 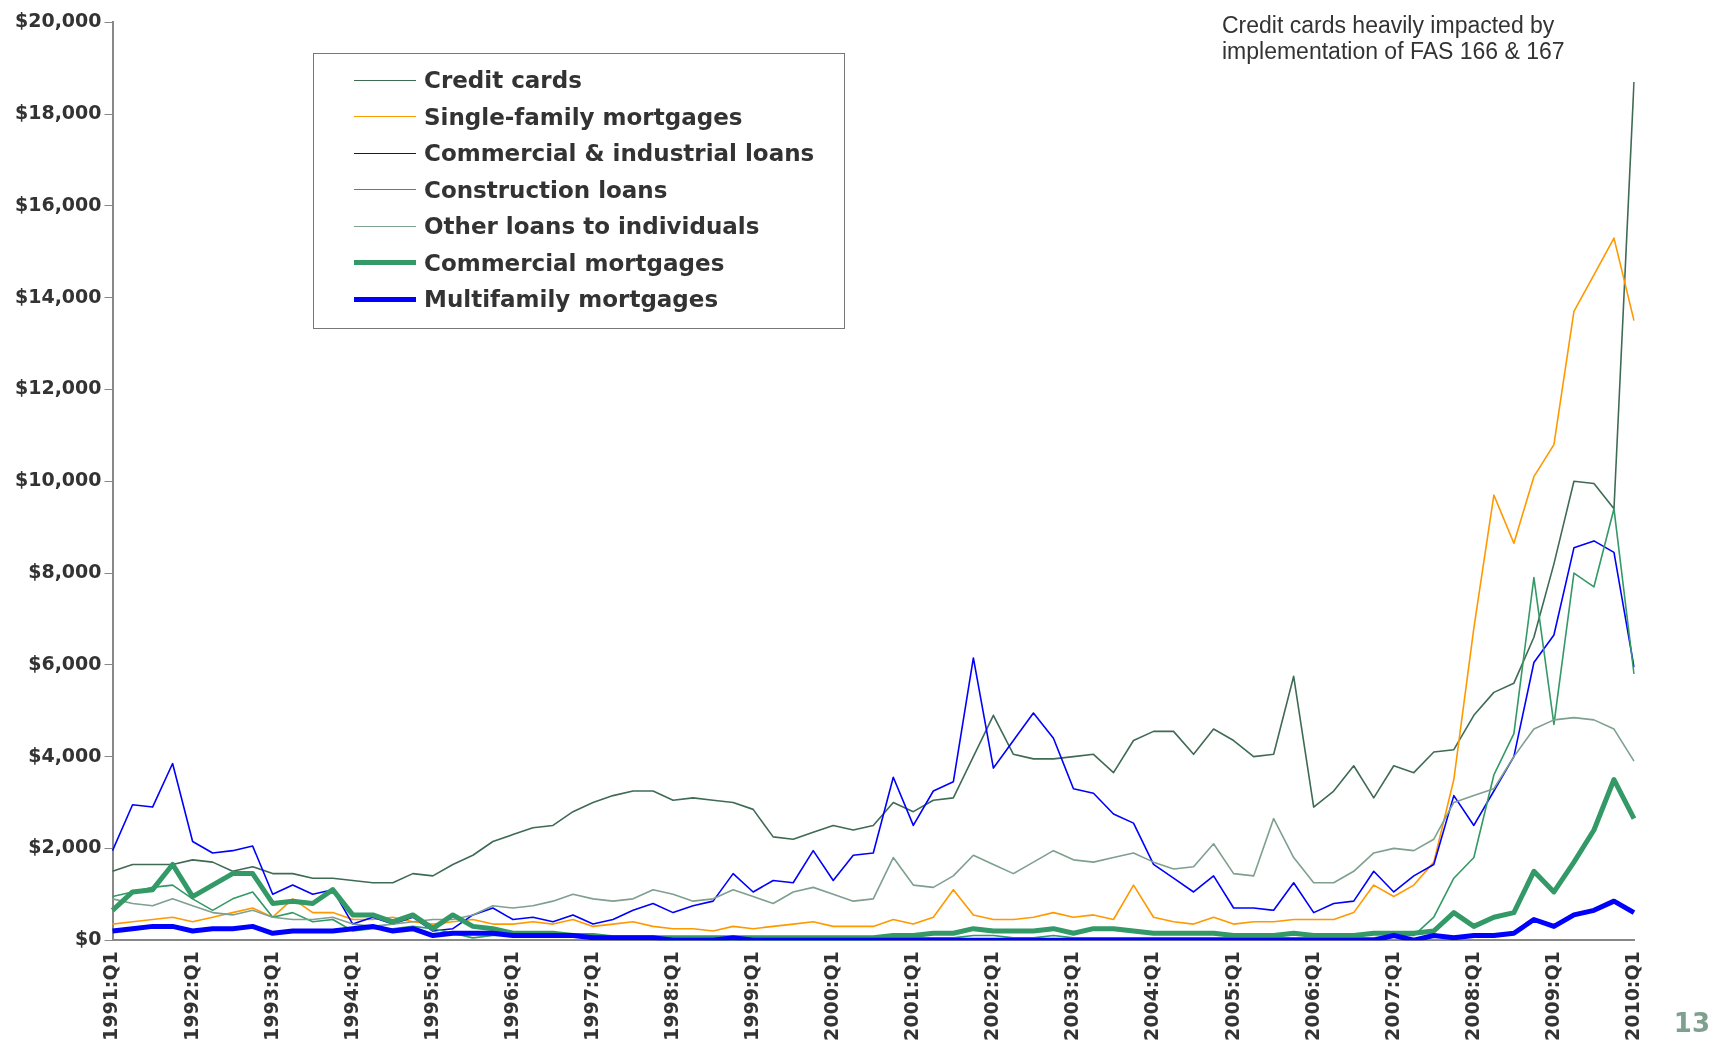 What do you see at coordinates (592, 226) in the screenshot?
I see `legend-label: Other loans to individuals` at bounding box center [592, 226].